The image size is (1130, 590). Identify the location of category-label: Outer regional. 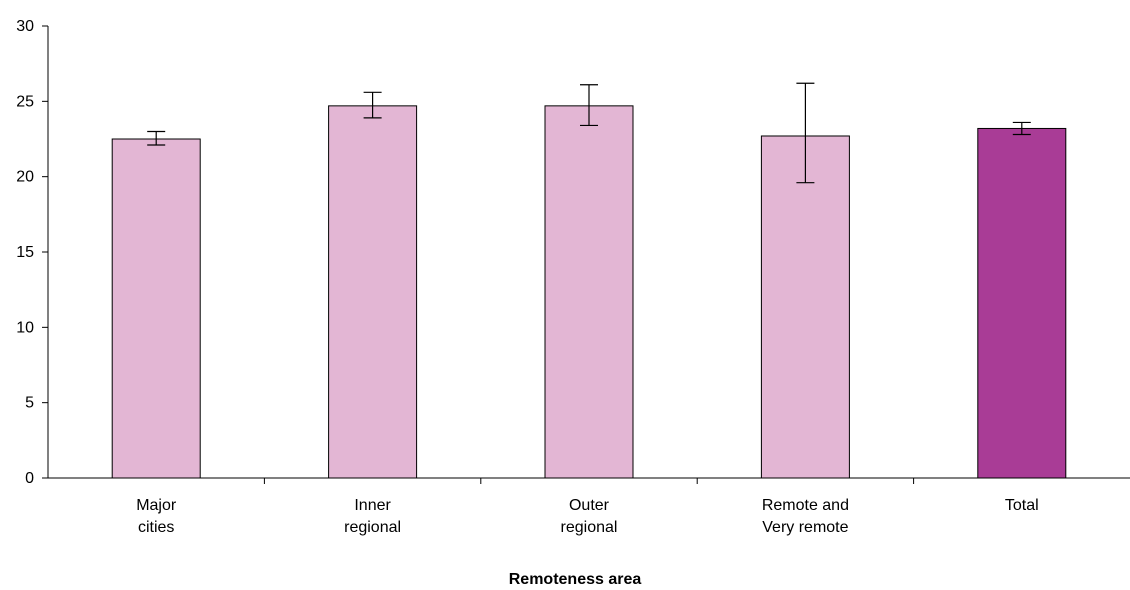
(589, 516).